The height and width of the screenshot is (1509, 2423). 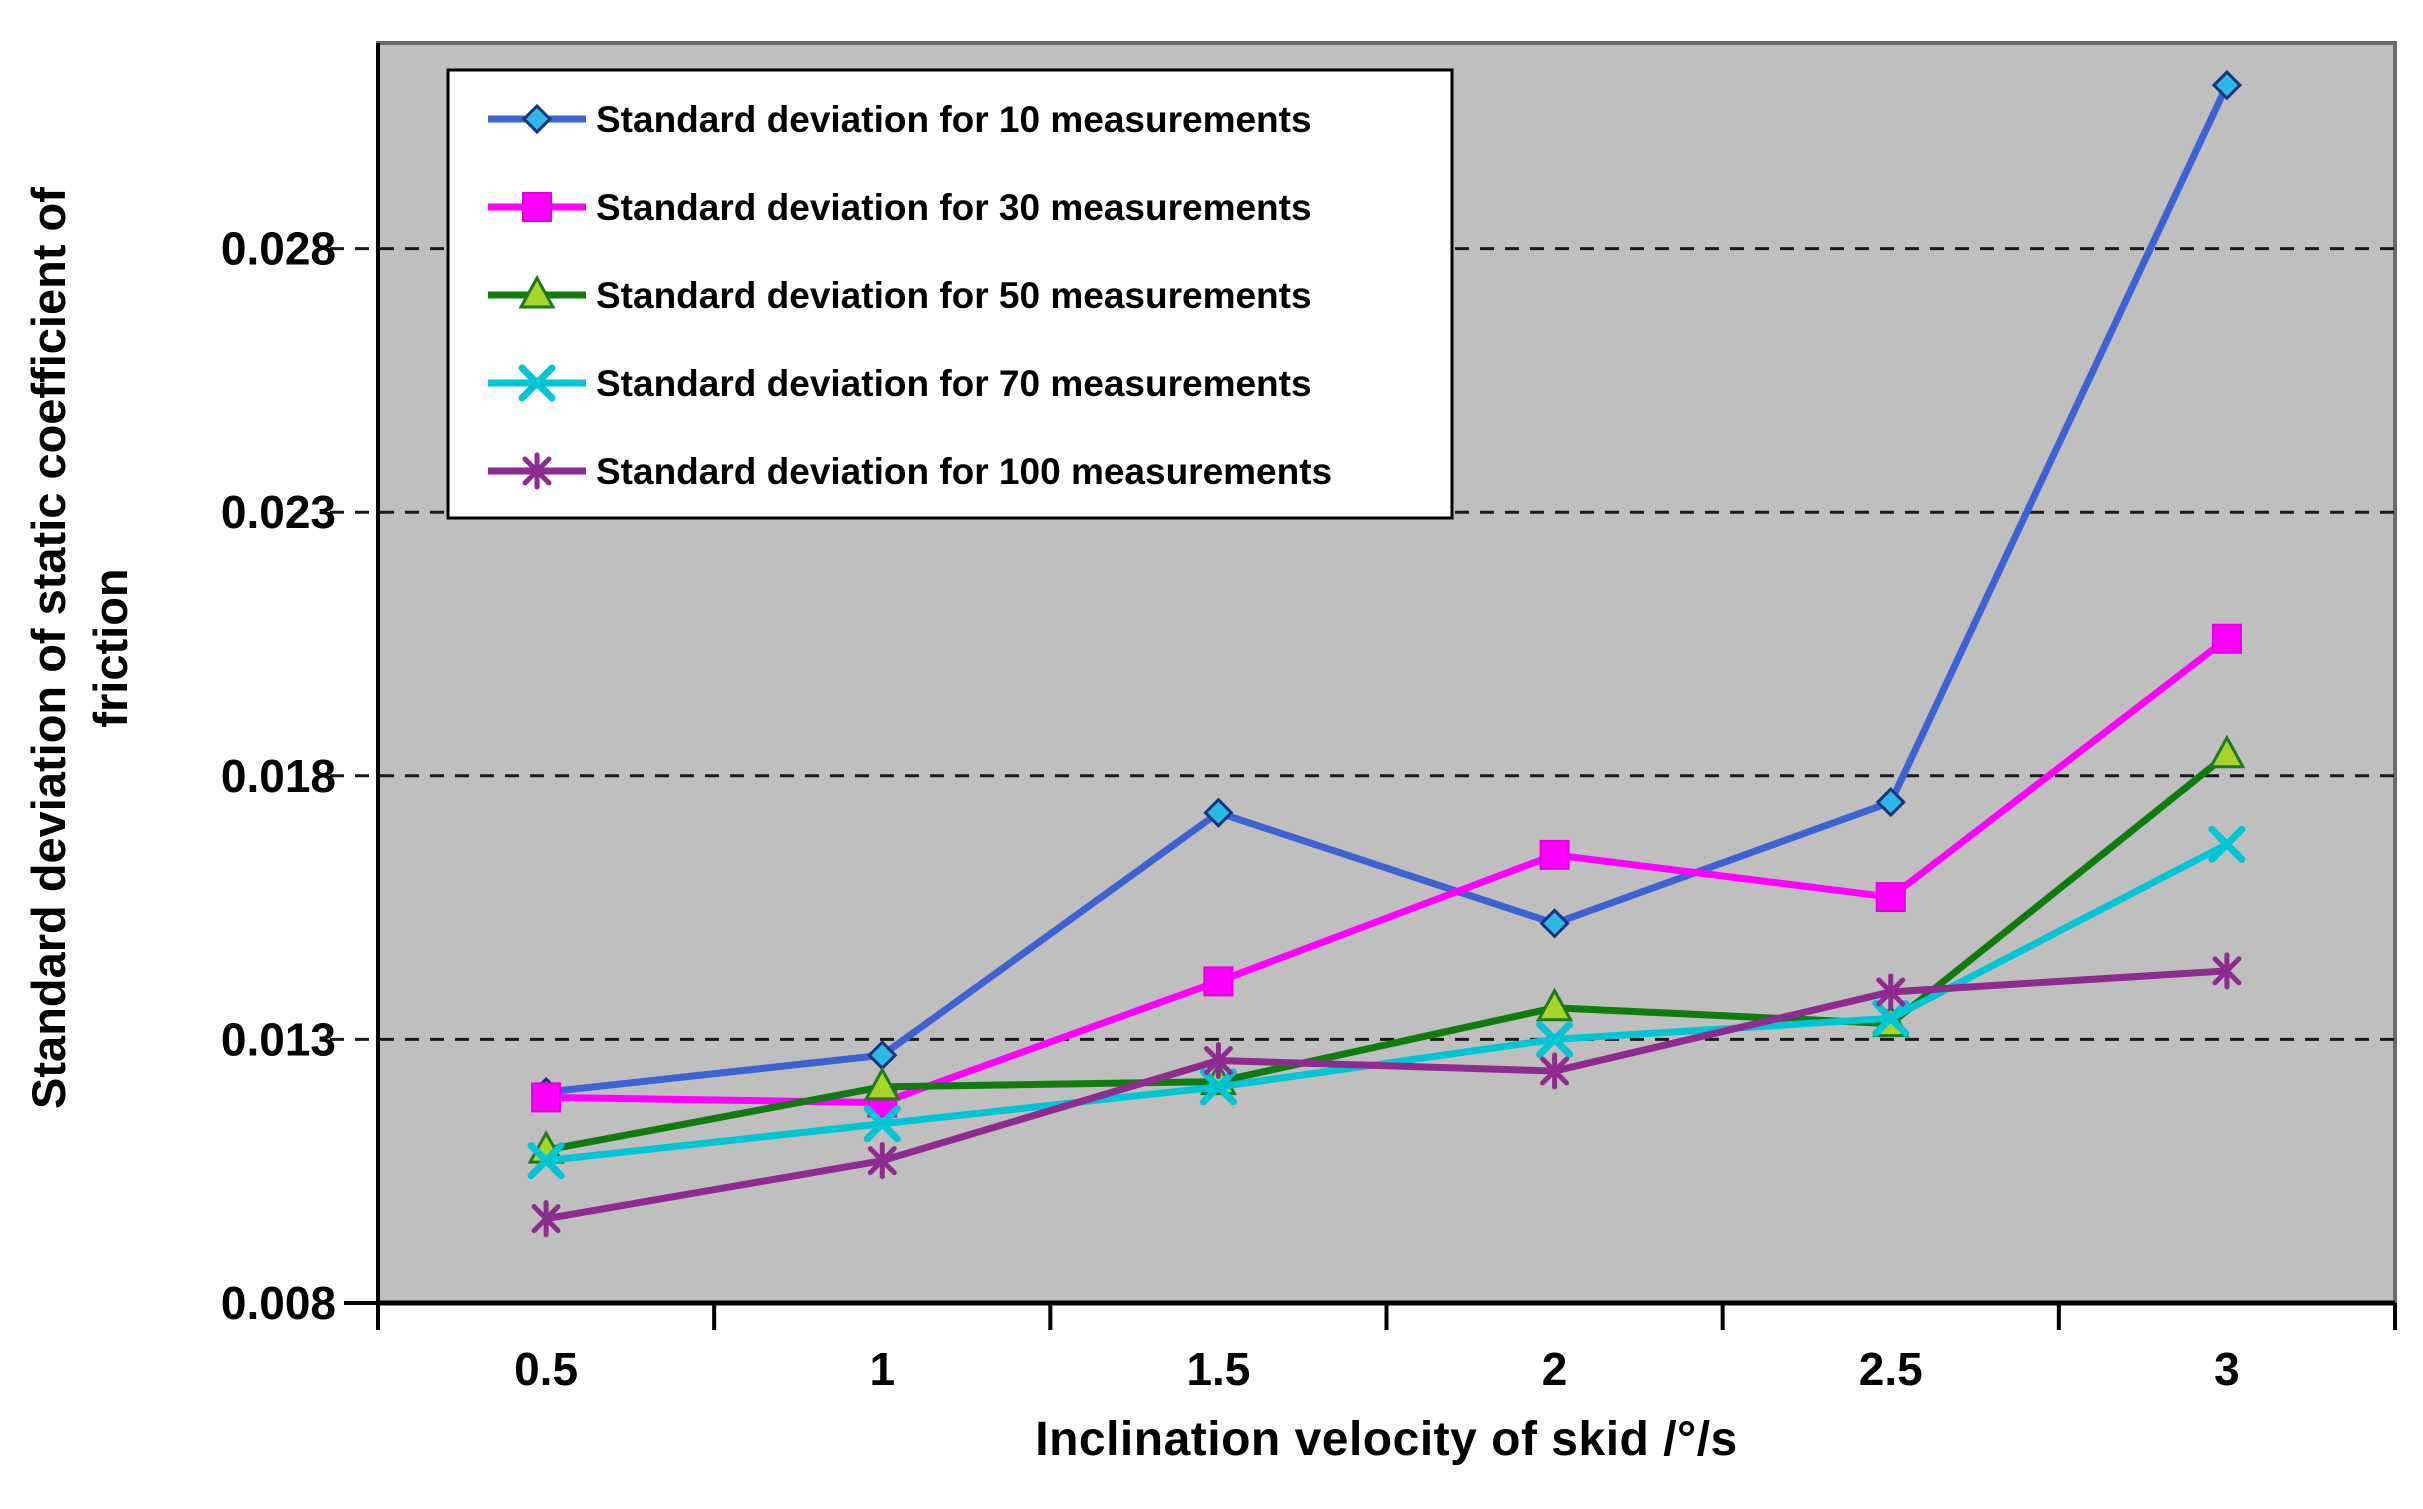 I want to click on legend-item-label: Standard deviation for 70 measurements, so click(x=954, y=383).